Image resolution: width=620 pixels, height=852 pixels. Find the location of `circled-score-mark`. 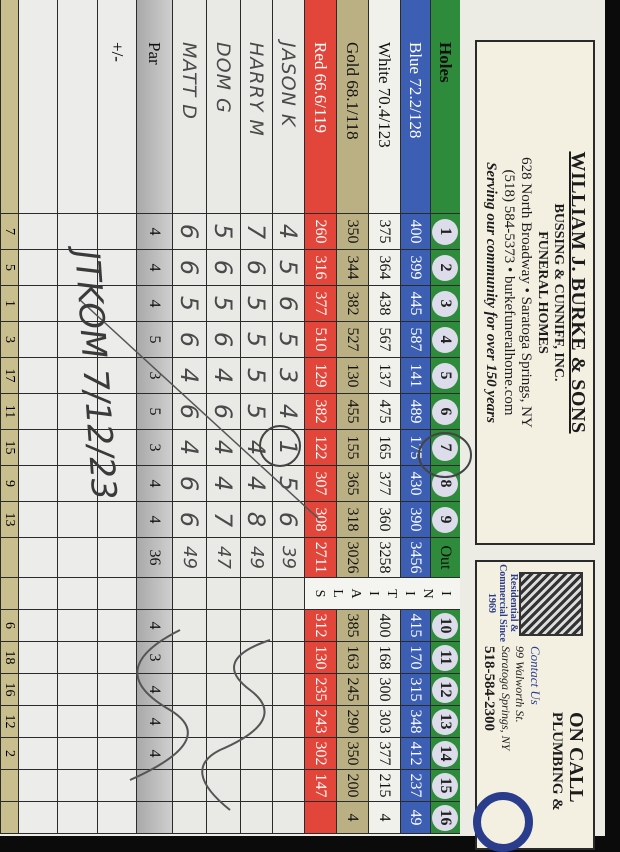

circled-score-mark is located at coordinates (280, 446).